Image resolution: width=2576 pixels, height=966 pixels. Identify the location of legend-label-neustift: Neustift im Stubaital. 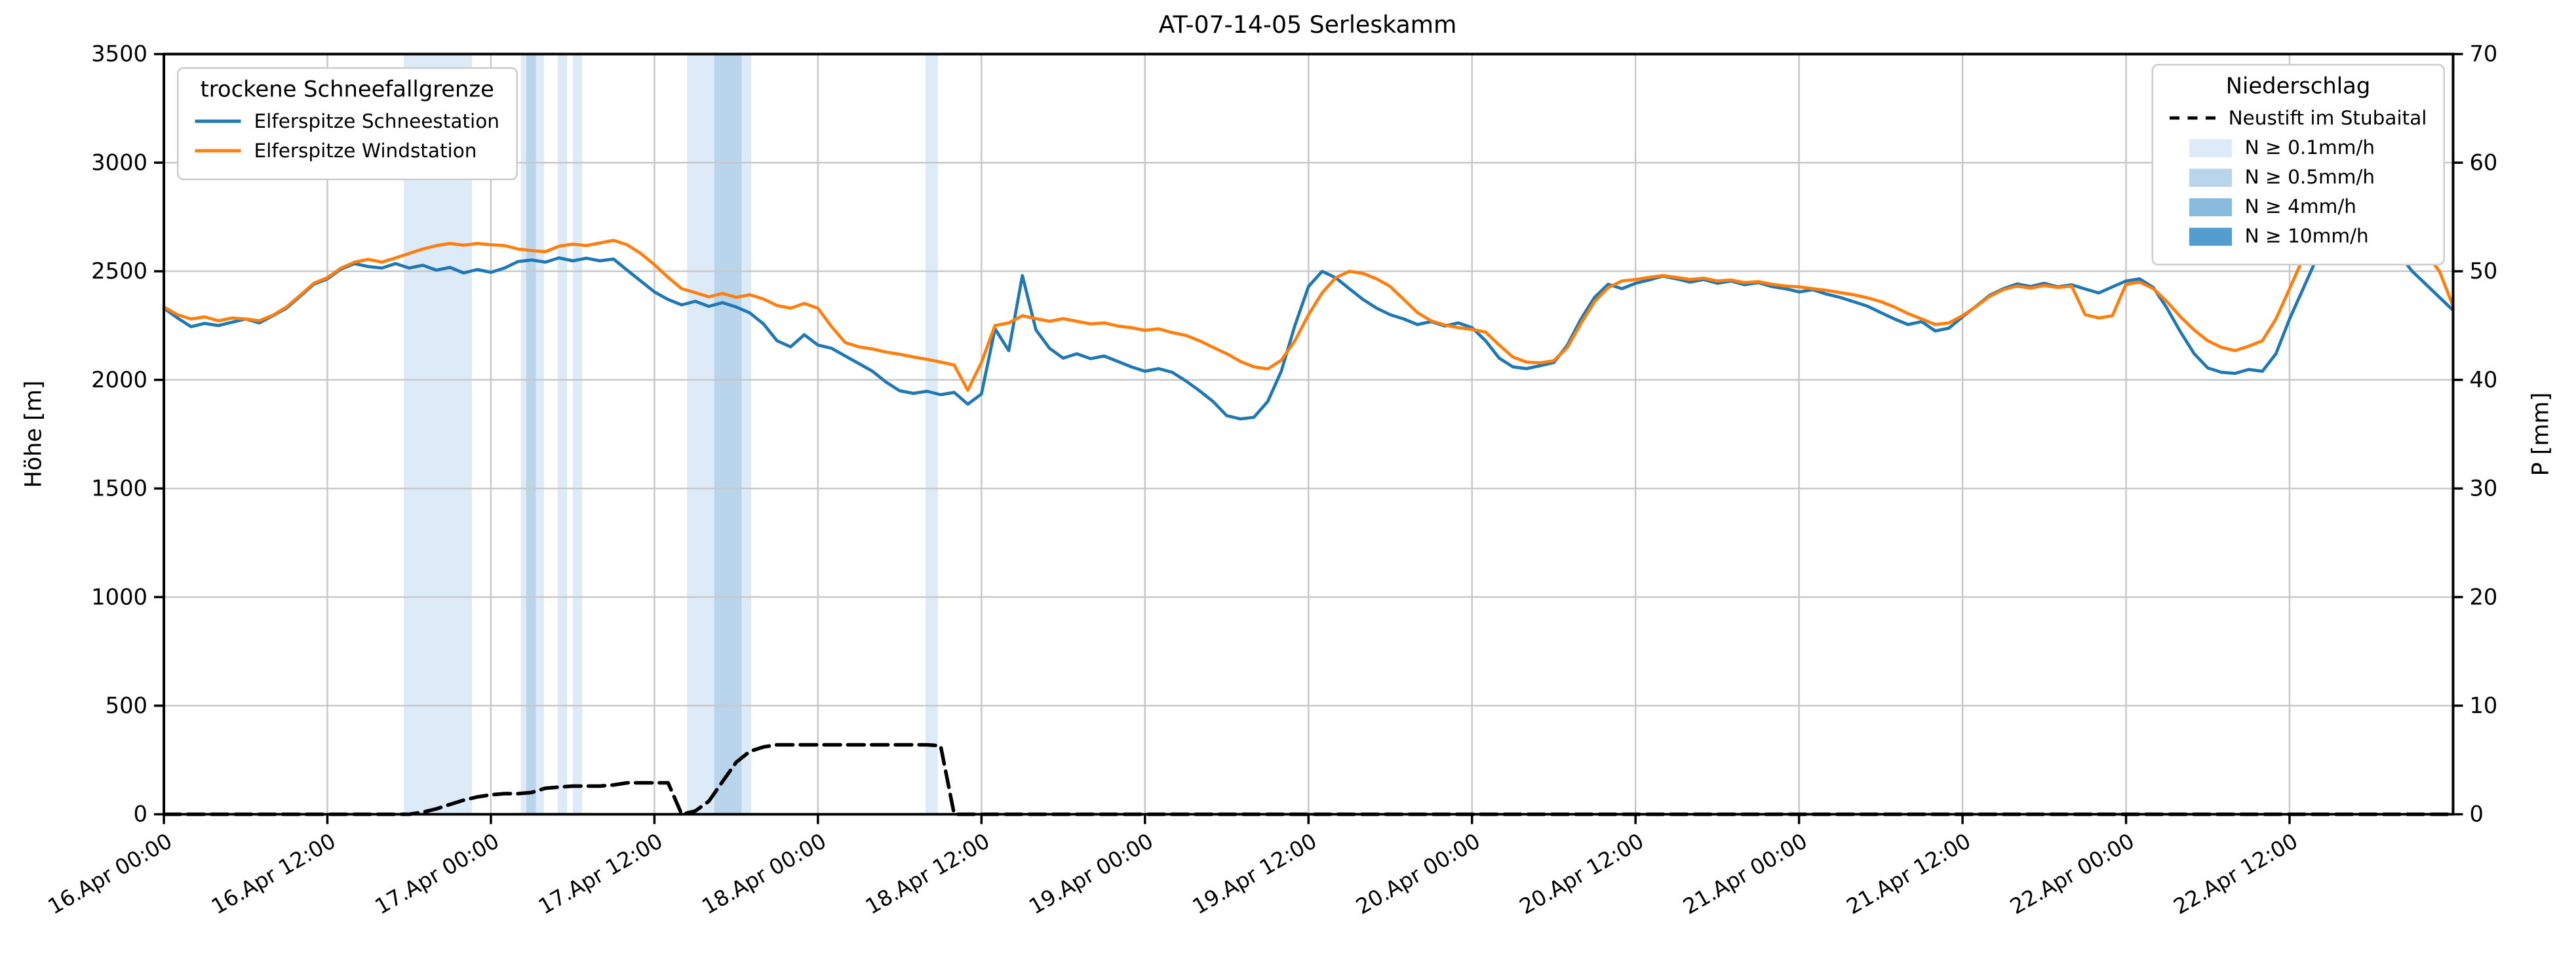
(2327, 118).